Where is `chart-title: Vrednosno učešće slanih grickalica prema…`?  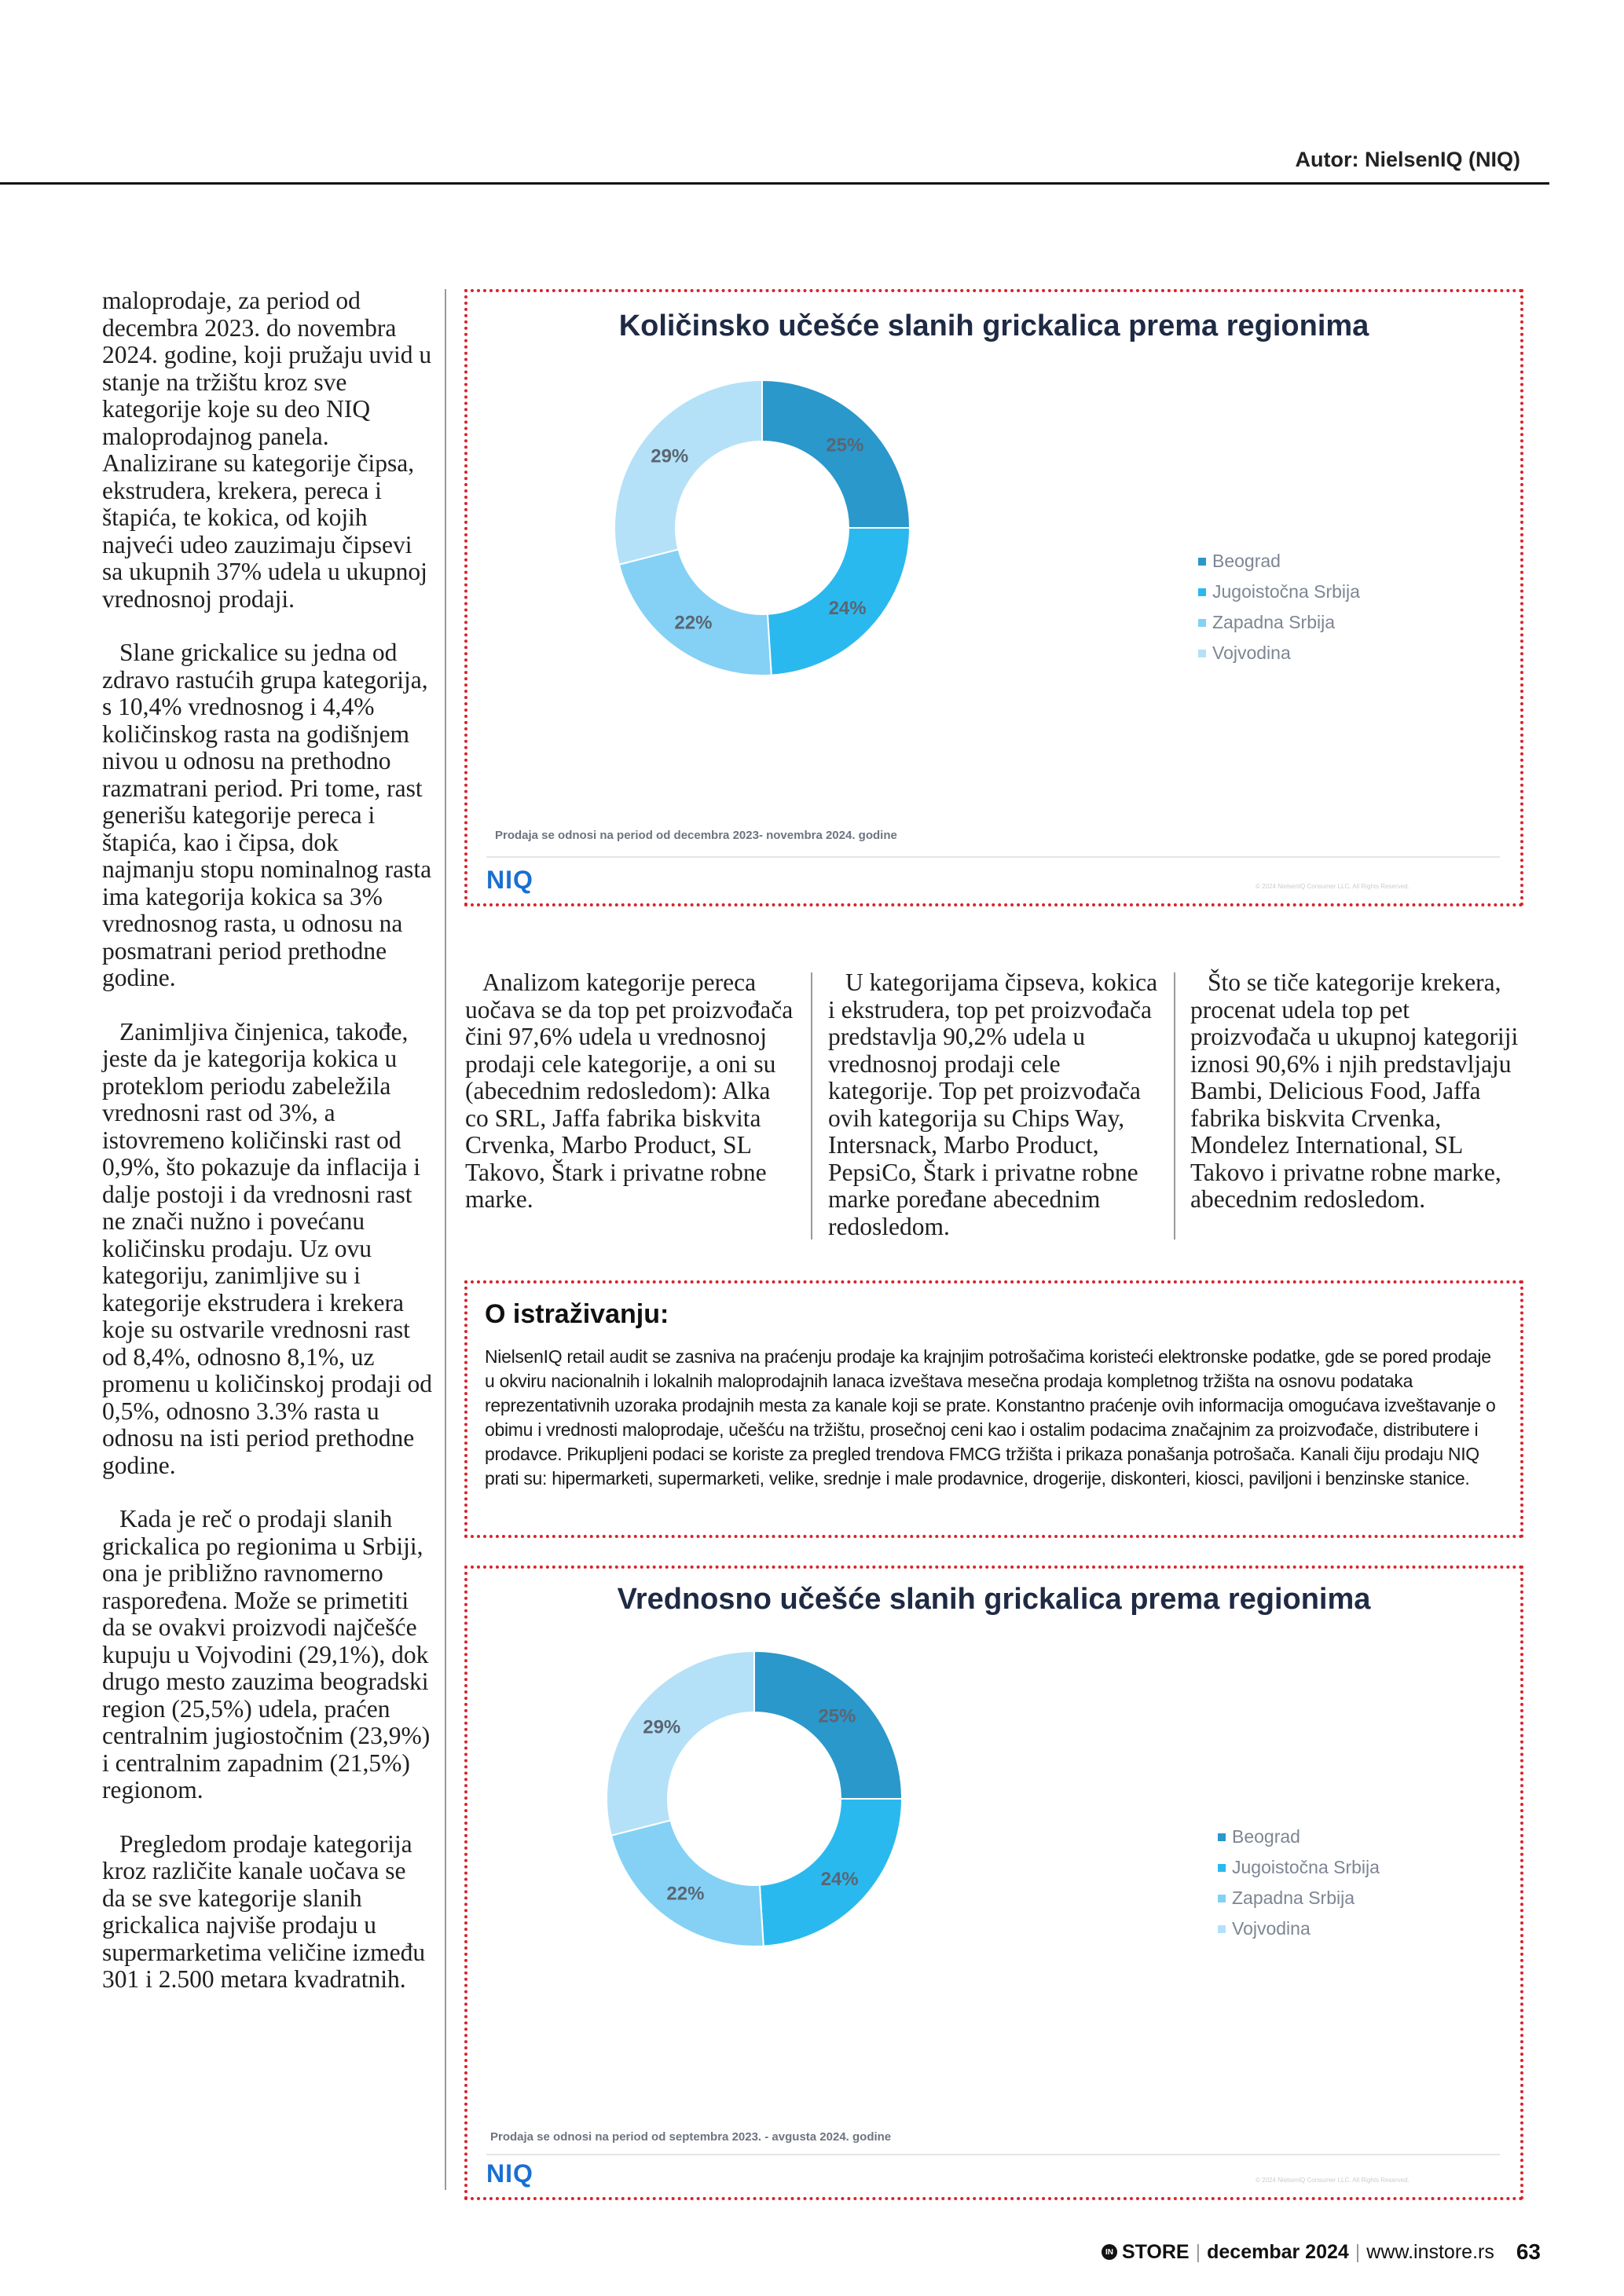
chart-title: Vrednosno učešće slanih grickalica prema… is located at coordinates (994, 1599).